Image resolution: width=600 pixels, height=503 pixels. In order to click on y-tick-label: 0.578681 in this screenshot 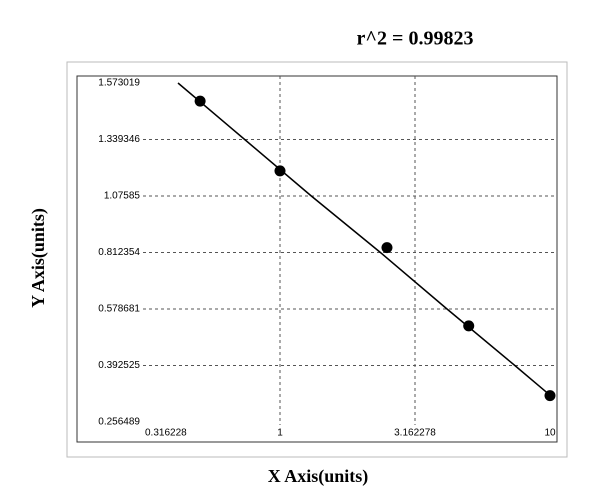, I will do `click(119, 309)`.